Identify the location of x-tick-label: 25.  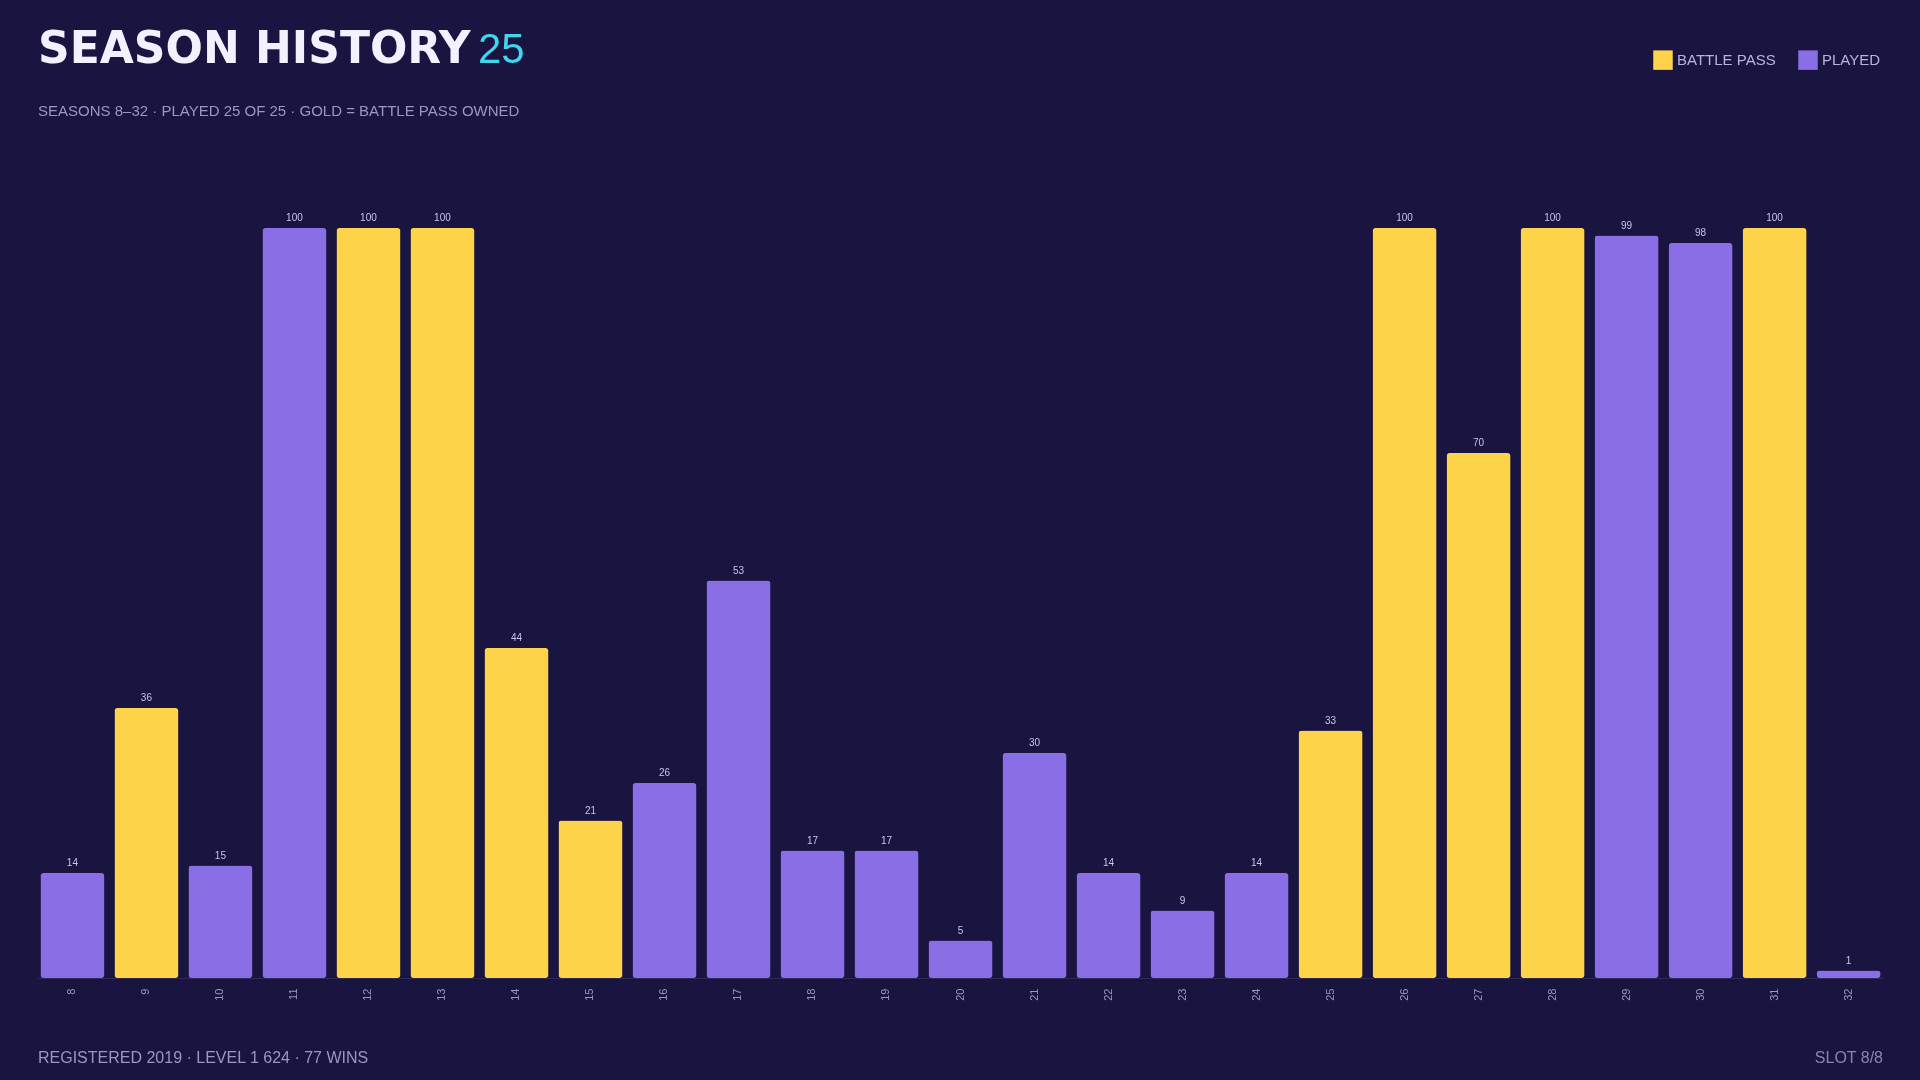
(1329, 994).